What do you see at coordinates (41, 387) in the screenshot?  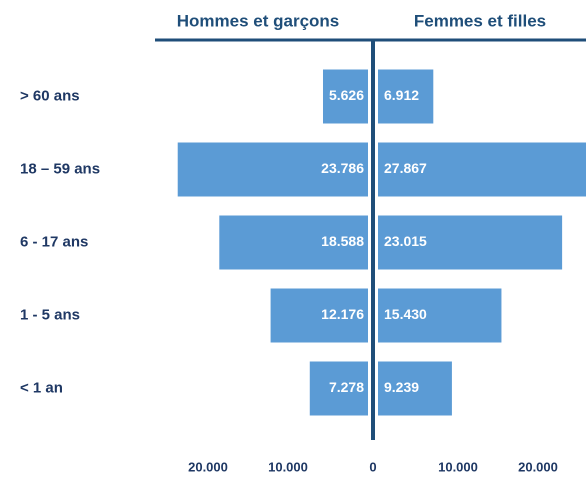 I see `category-label: < 1 an` at bounding box center [41, 387].